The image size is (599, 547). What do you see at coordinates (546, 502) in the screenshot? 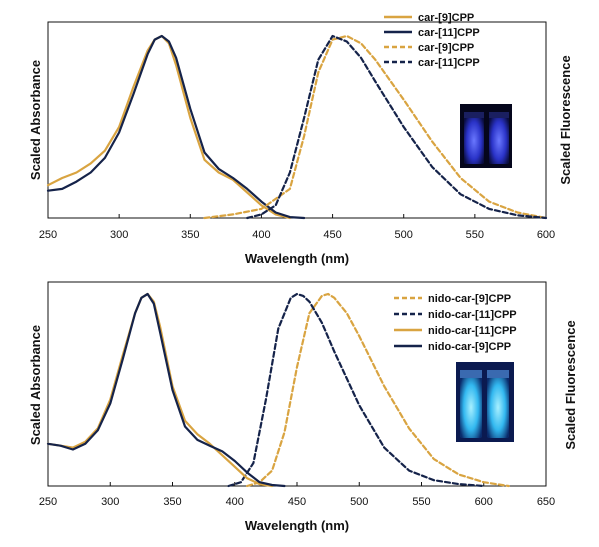
I see `x-tick-label: 650` at bounding box center [546, 502].